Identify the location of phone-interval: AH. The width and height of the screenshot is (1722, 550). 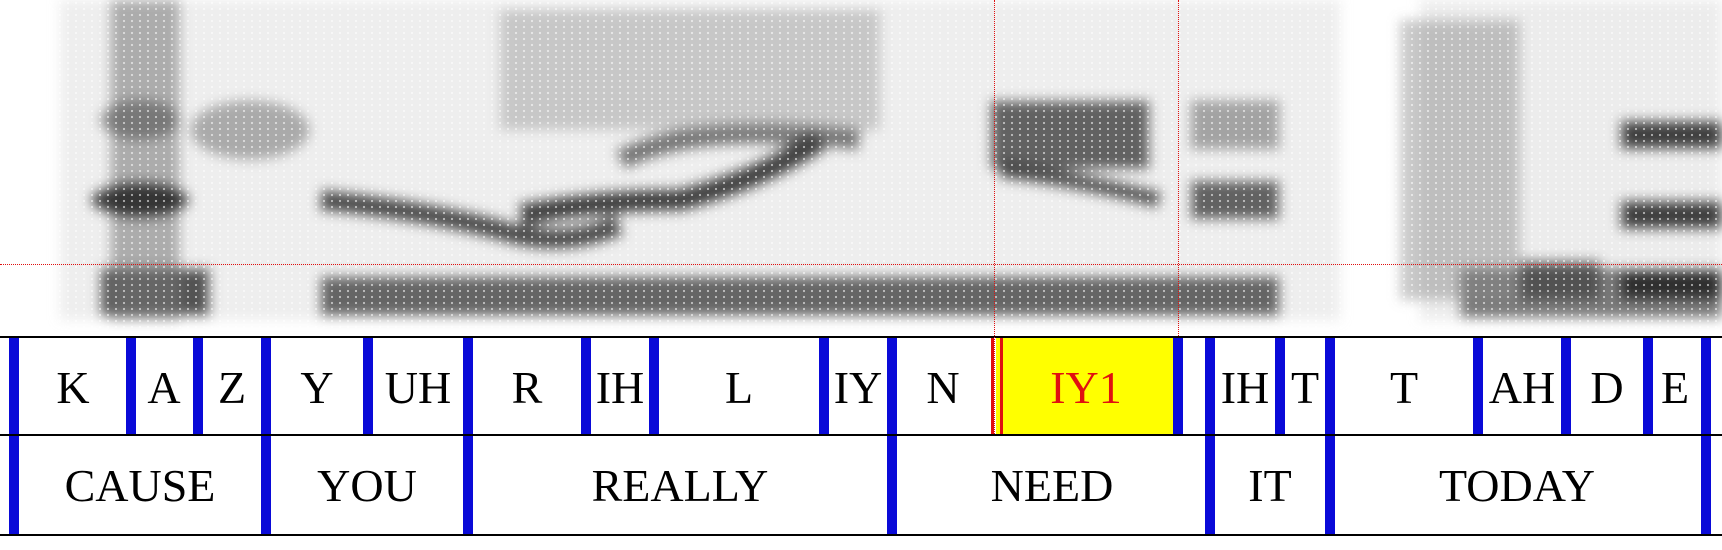
(1522, 387).